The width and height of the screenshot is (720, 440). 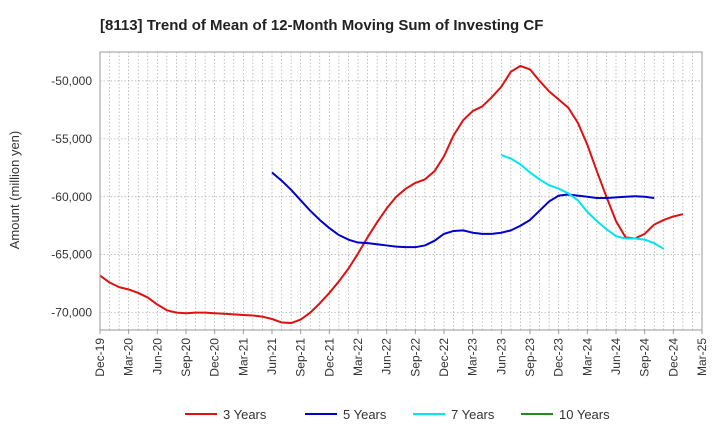 What do you see at coordinates (397, 414) in the screenshot?
I see `legend: 3 Years 5 Years 7 Years 10 Years` at bounding box center [397, 414].